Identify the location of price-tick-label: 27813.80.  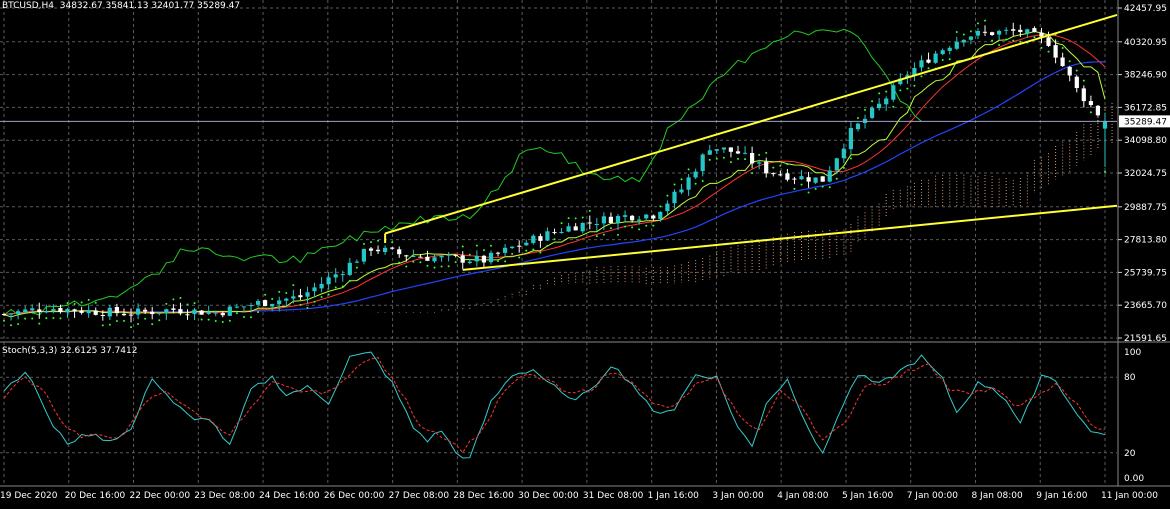
(1145, 241).